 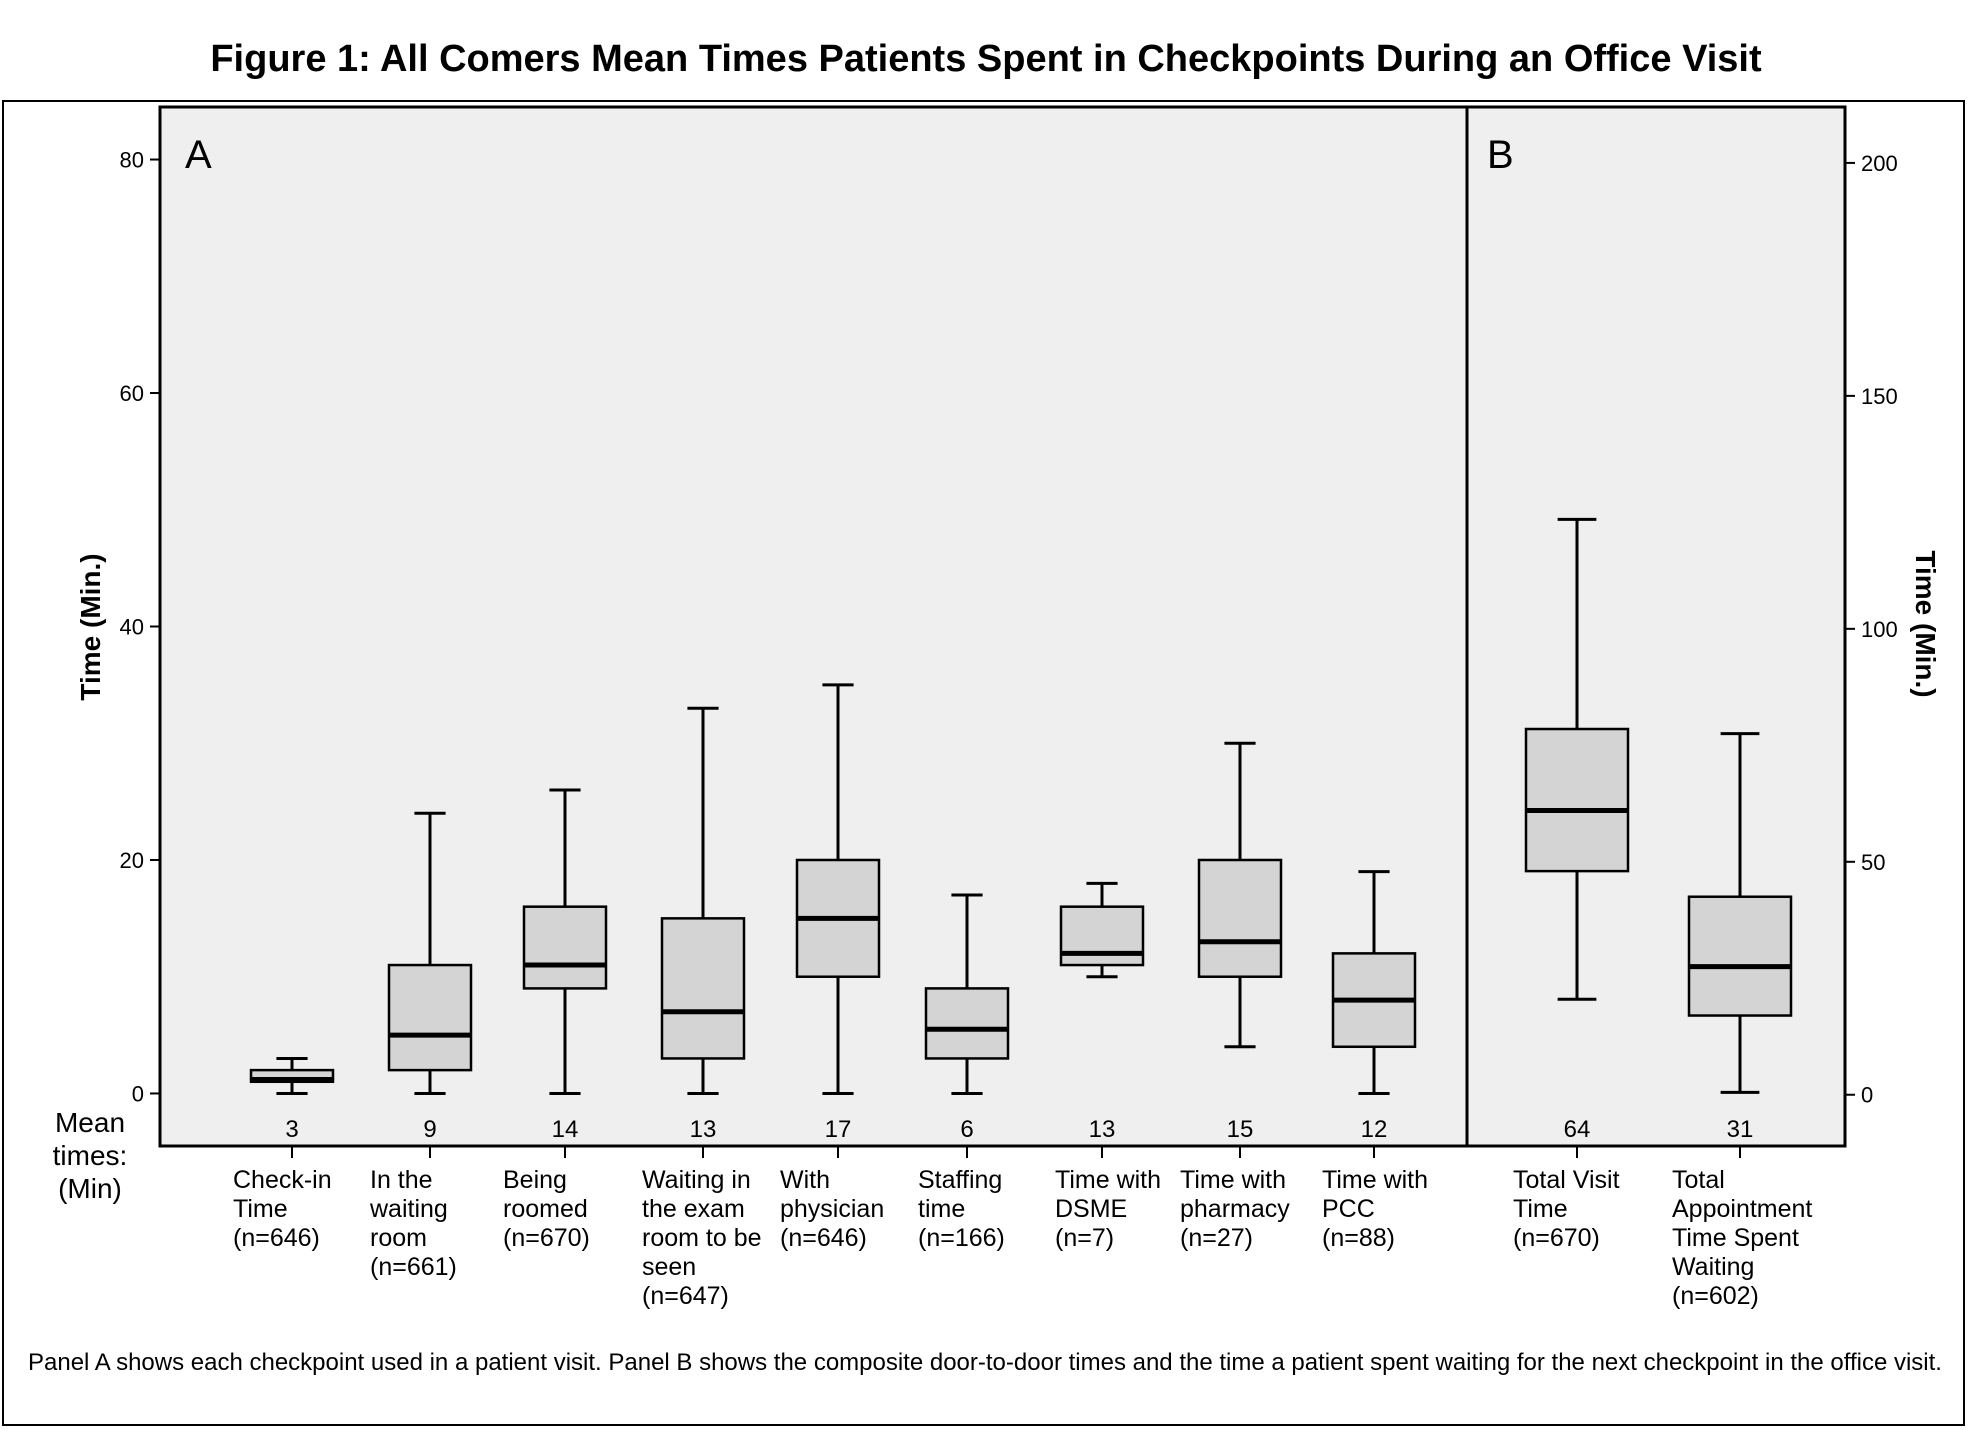 What do you see at coordinates (413, 1267) in the screenshot?
I see `category-n-label: (n=661)` at bounding box center [413, 1267].